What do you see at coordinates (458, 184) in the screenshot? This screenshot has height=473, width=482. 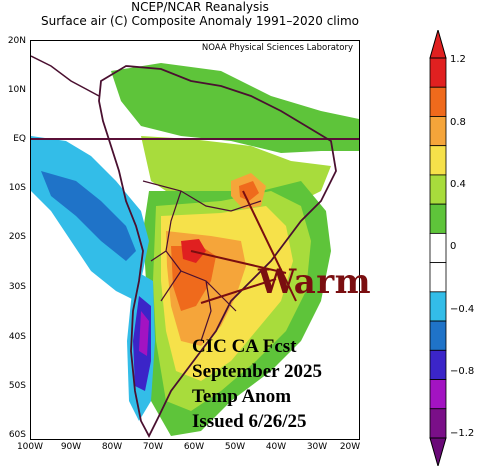 I see `colorbar-label-0.4: 0.4` at bounding box center [458, 184].